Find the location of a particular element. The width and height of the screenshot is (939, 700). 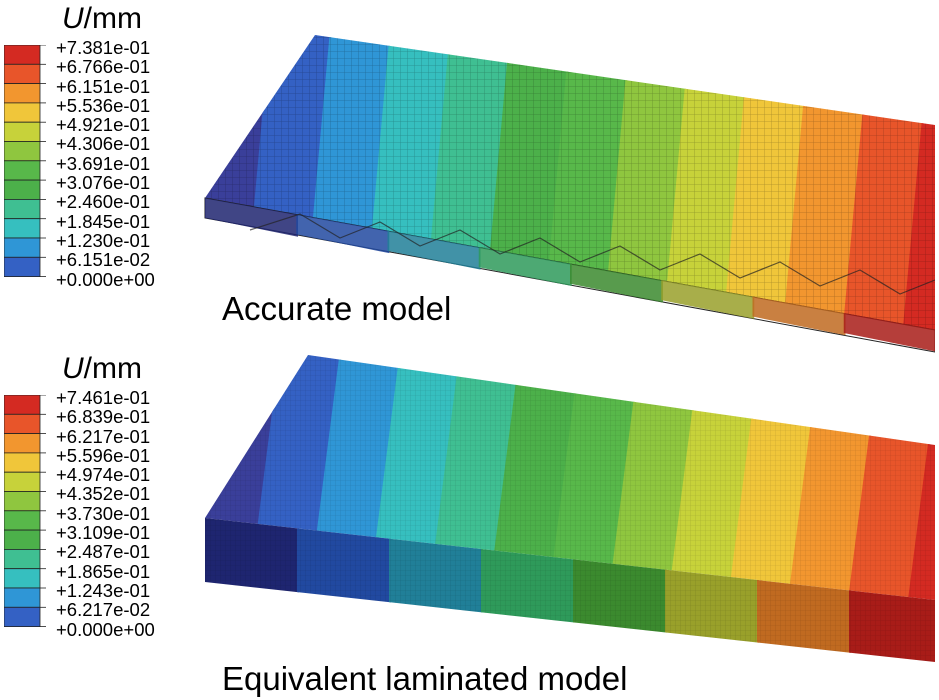

legend-label: +4.921e-01 is located at coordinates (103, 125).